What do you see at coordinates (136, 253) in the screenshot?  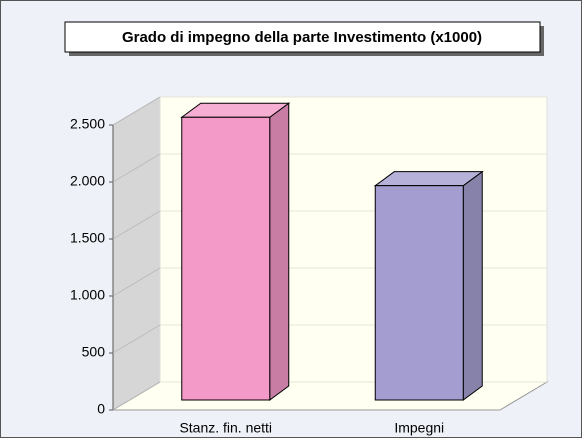 I see `left-wall` at bounding box center [136, 253].